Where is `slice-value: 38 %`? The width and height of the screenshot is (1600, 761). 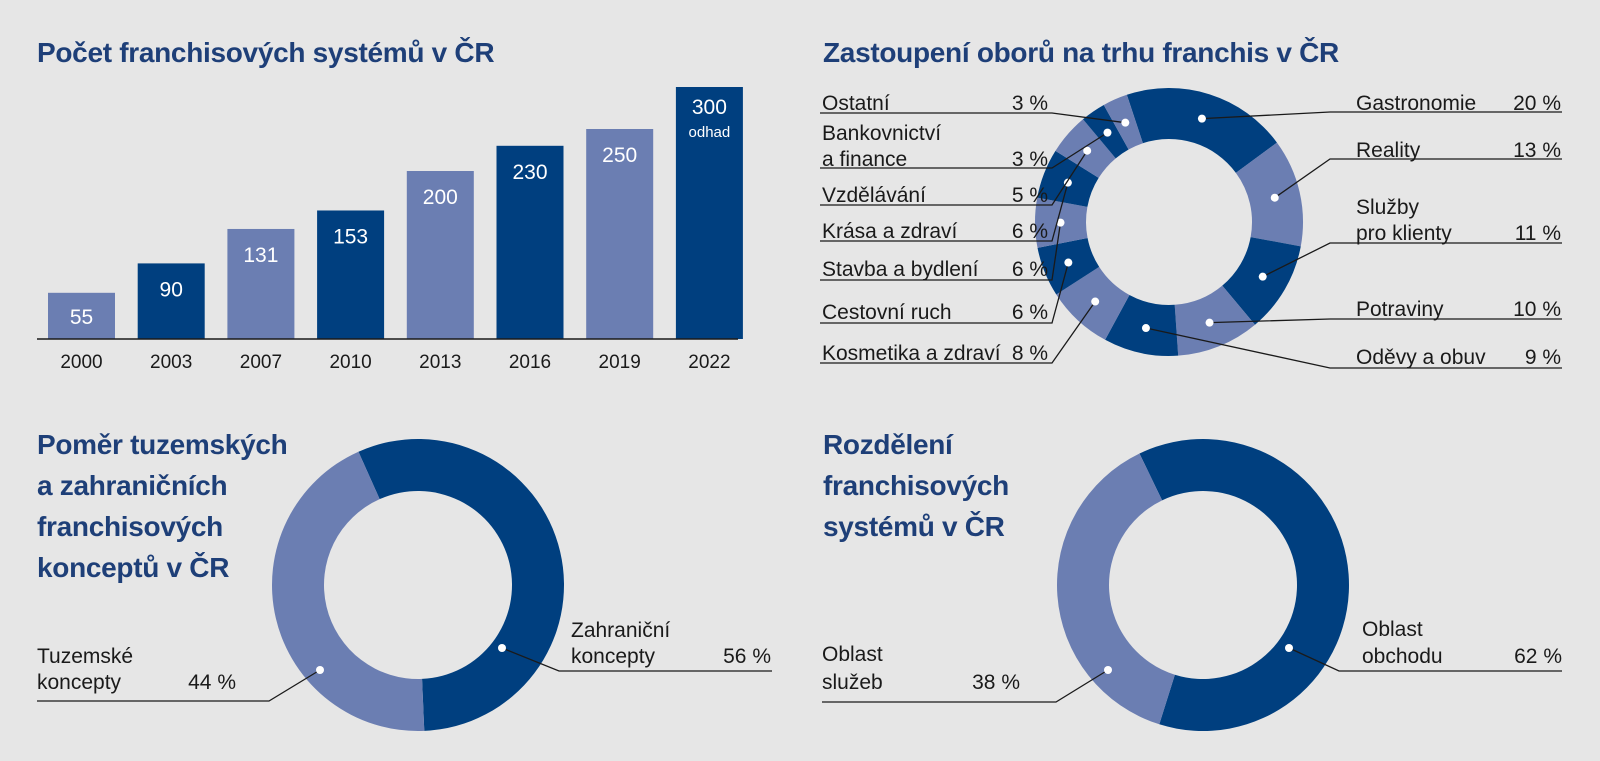
slice-value: 38 % is located at coordinates (996, 682).